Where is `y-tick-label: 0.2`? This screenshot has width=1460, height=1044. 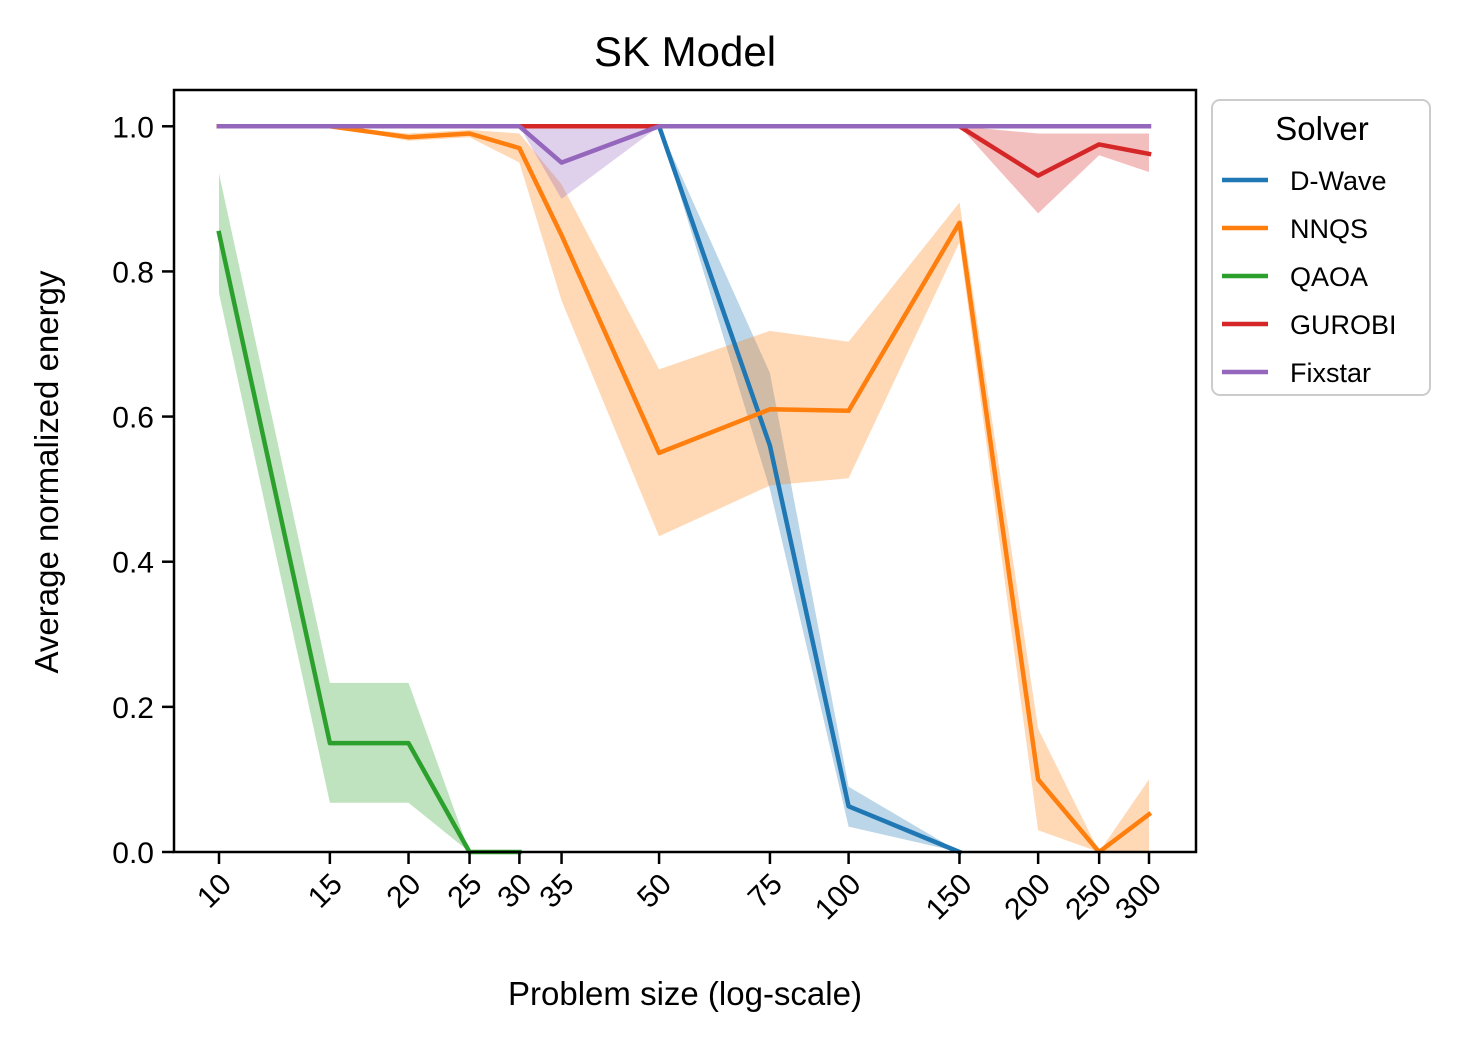 y-tick-label: 0.2 is located at coordinates (133, 708).